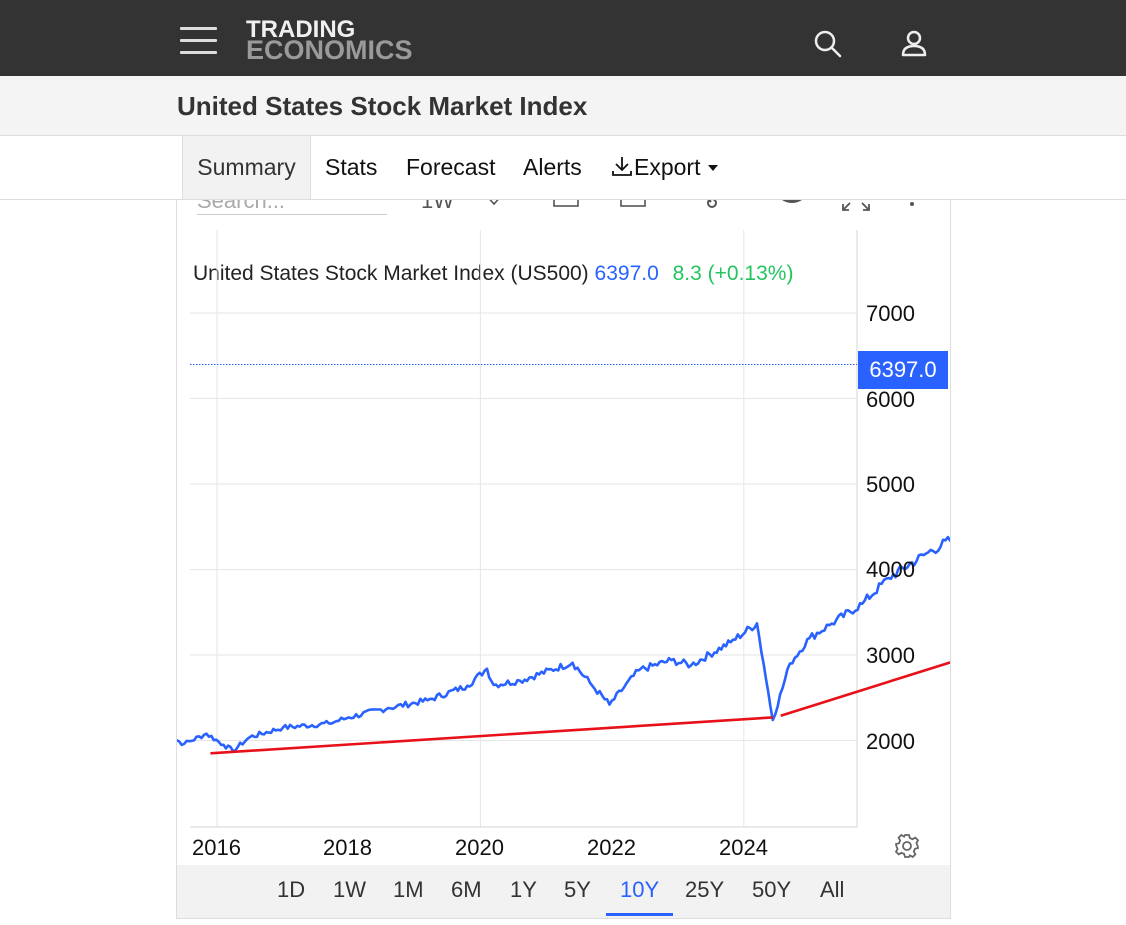 The height and width of the screenshot is (925, 1126). I want to click on legend-symbol-name: United States Stock Market Index (US500), so click(391, 273).